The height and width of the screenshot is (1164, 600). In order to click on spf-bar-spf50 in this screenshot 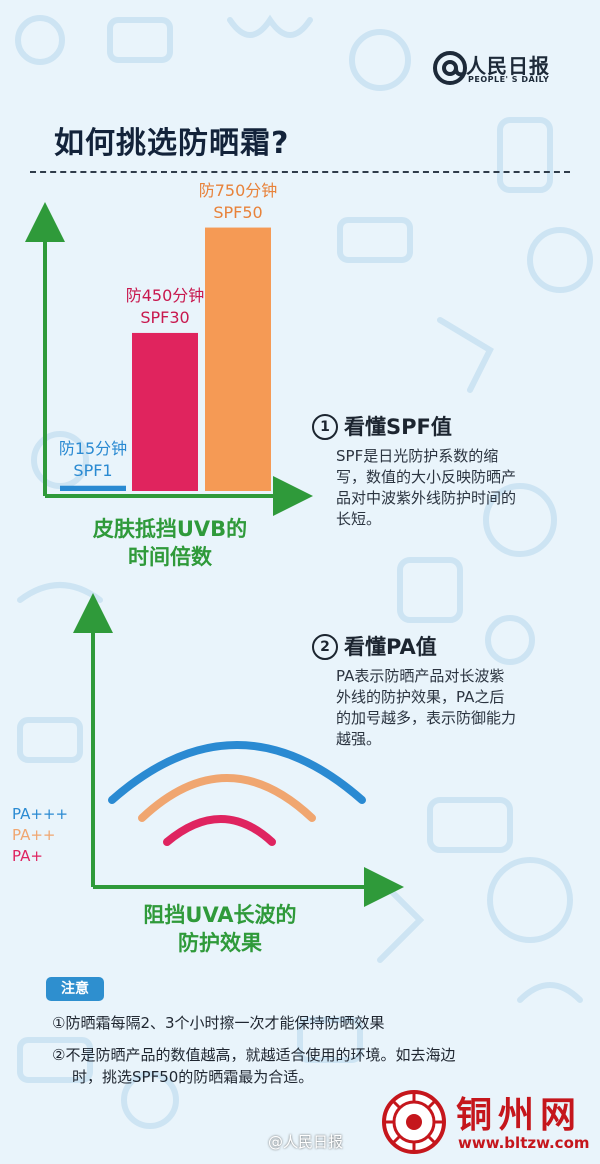, I will do `click(238, 359)`.